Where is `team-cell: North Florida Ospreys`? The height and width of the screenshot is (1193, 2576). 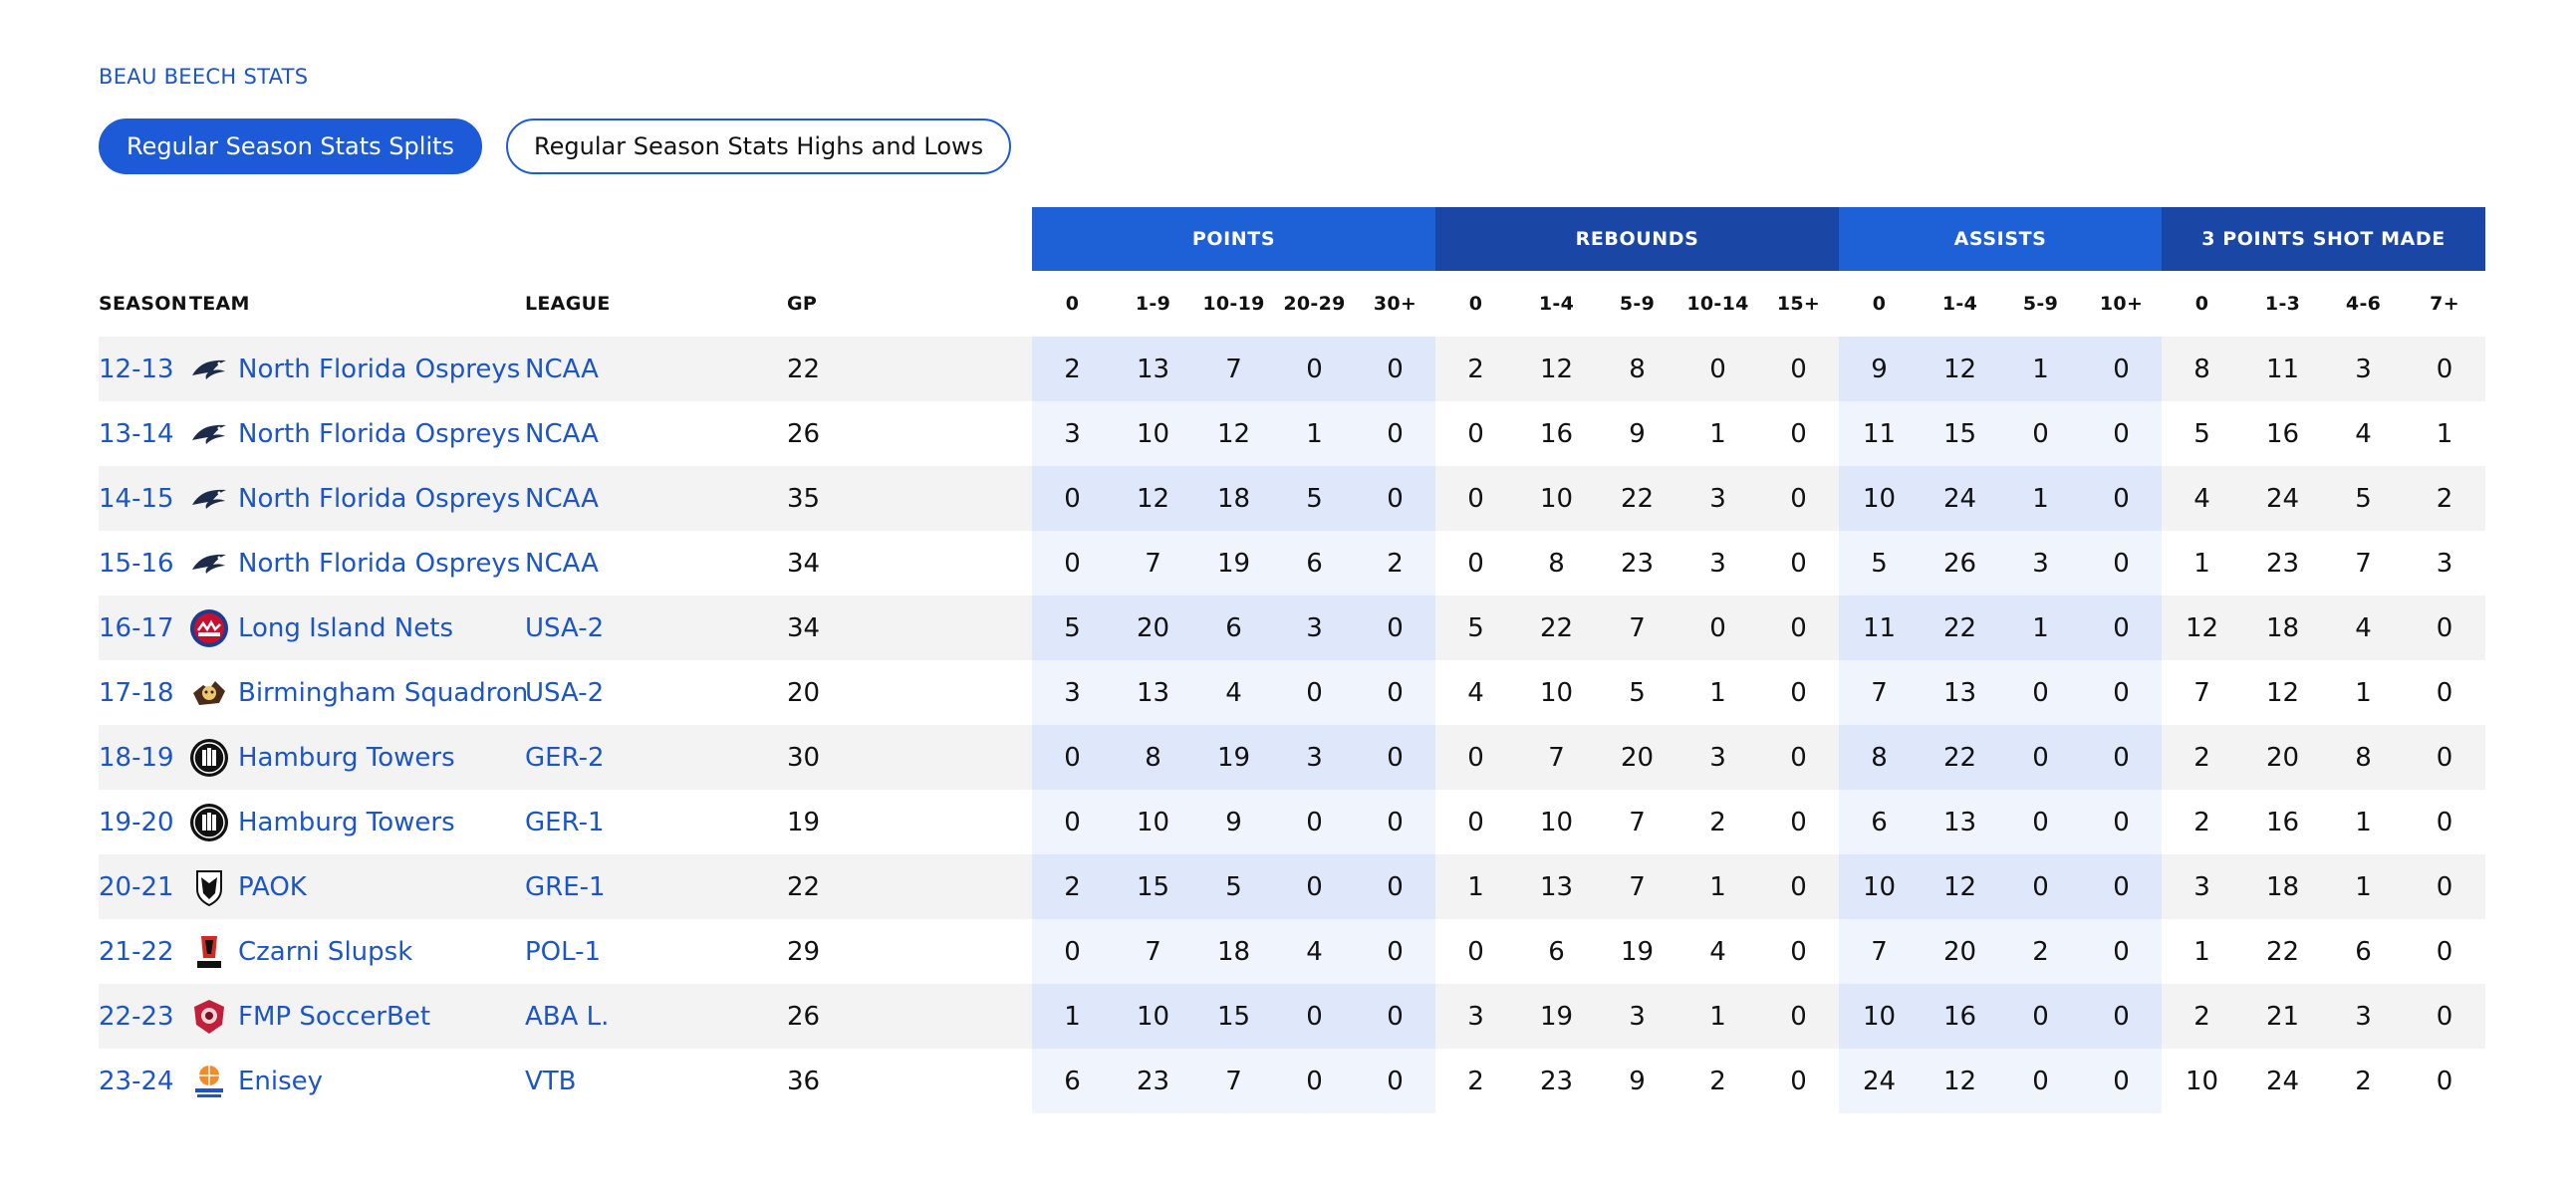
team-cell: North Florida Ospreys is located at coordinates (357, 564).